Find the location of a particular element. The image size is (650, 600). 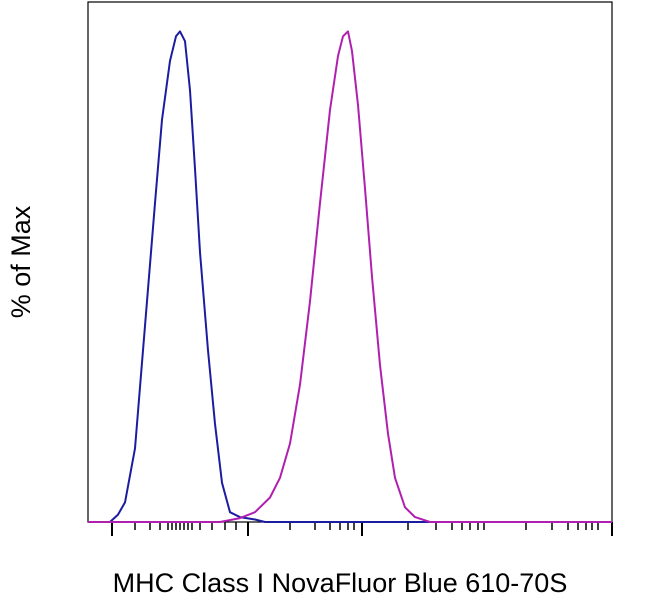

y-axis-label: % of Max is located at coordinates (21, 261).